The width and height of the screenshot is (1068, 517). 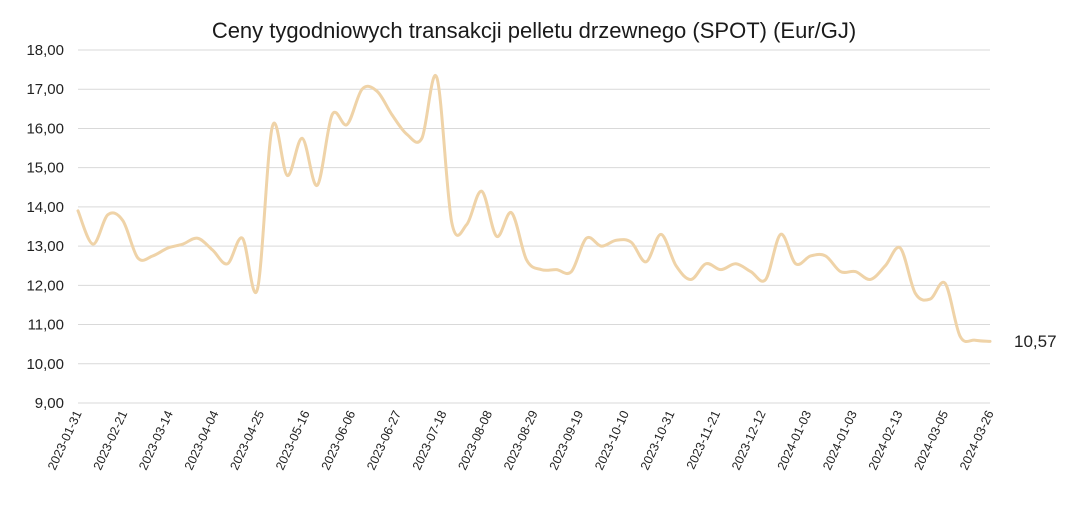 I want to click on y-tick-label: 16,00, so click(x=45, y=128).